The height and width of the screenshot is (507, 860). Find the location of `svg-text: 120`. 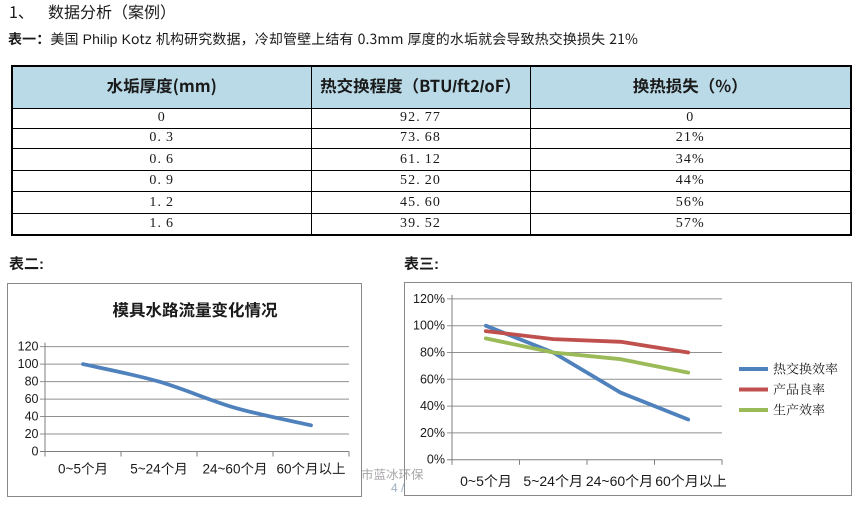

svg-text: 120 is located at coordinates (28, 347).